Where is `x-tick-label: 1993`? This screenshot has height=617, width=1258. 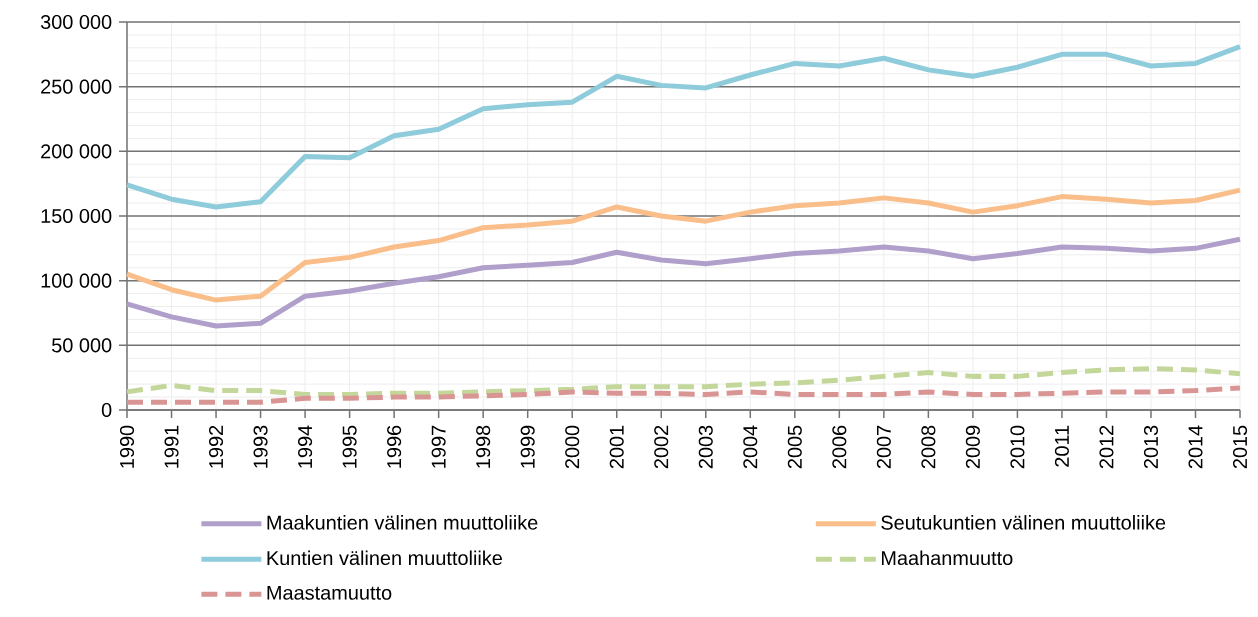 x-tick-label: 1993 is located at coordinates (260, 446).